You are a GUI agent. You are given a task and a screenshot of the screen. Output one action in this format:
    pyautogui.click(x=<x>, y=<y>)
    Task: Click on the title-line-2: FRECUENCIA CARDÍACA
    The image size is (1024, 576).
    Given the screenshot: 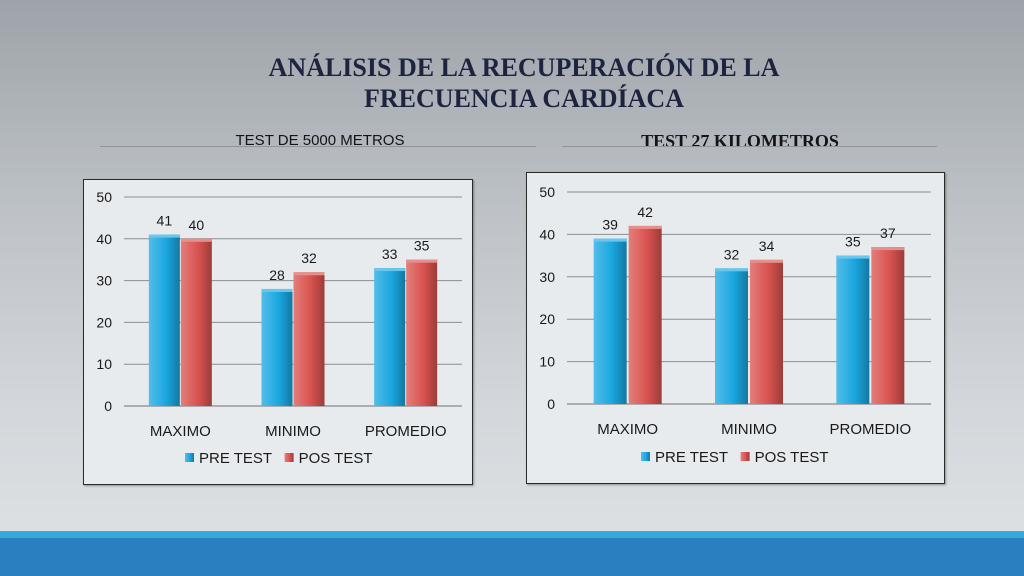 What is the action you would take?
    pyautogui.click(x=524, y=98)
    